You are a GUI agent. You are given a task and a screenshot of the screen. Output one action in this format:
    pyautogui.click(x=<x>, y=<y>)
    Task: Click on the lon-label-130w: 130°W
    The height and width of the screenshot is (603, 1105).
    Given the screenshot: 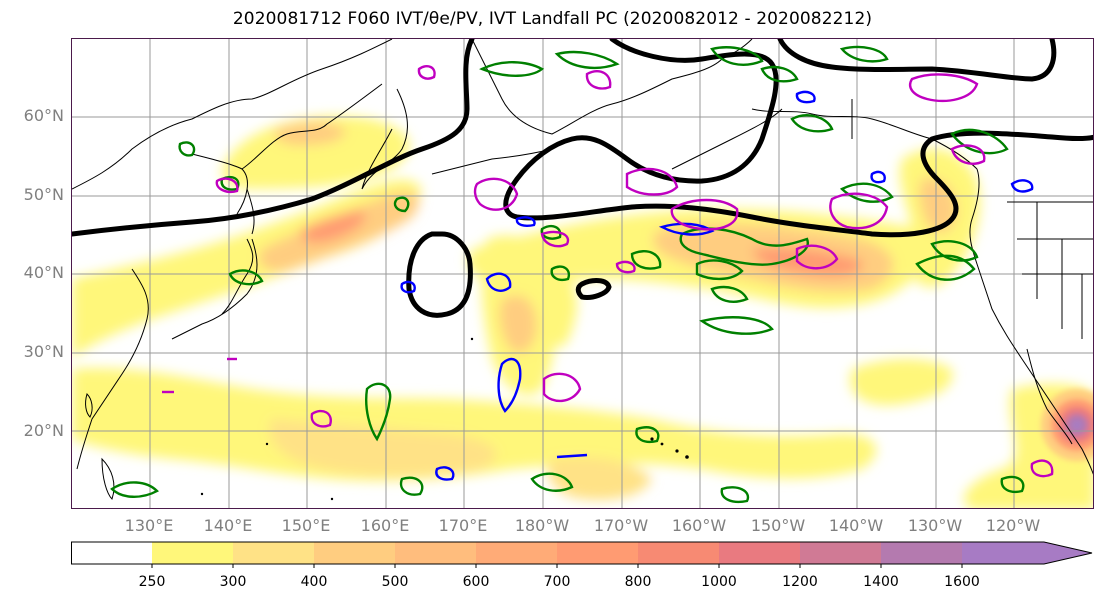 What is the action you would take?
    pyautogui.click(x=935, y=525)
    